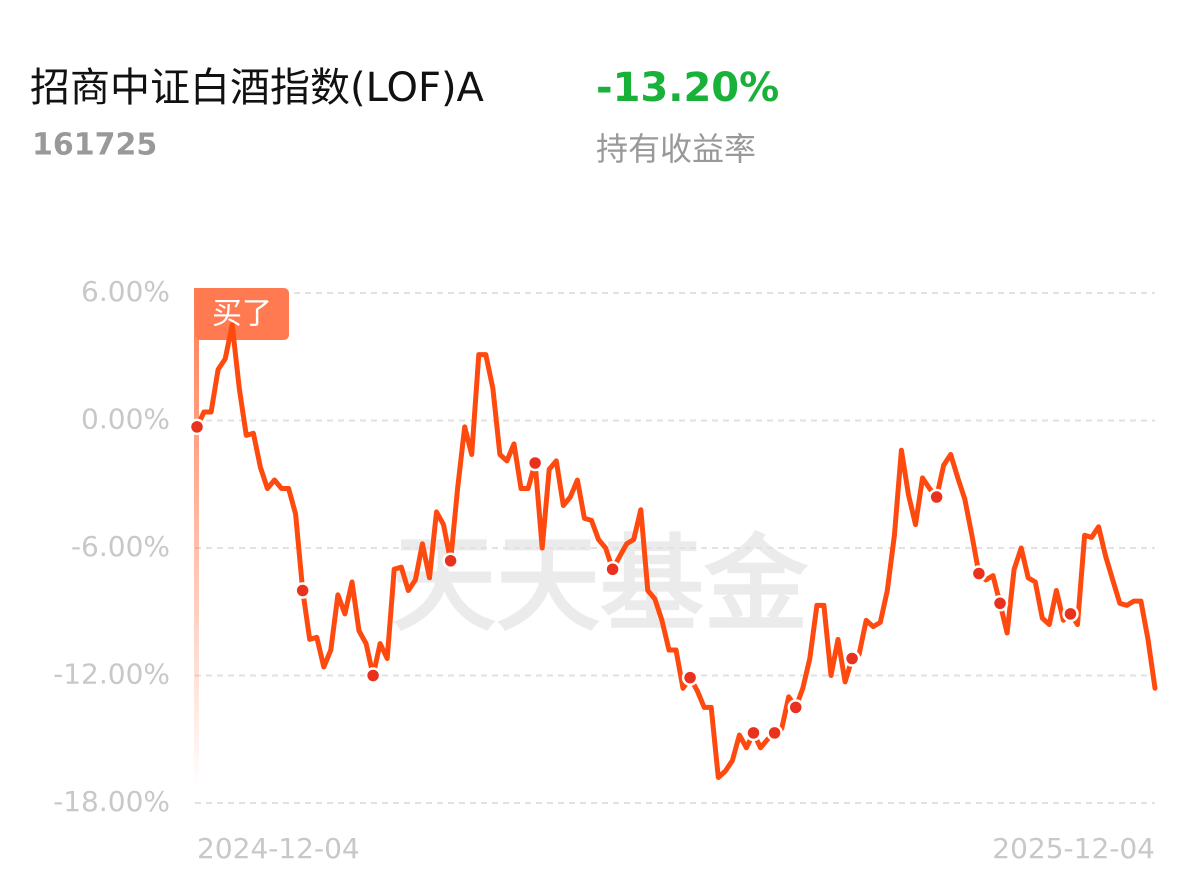  What do you see at coordinates (676, 149) in the screenshot?
I see `holding-return-label: 持有收益率` at bounding box center [676, 149].